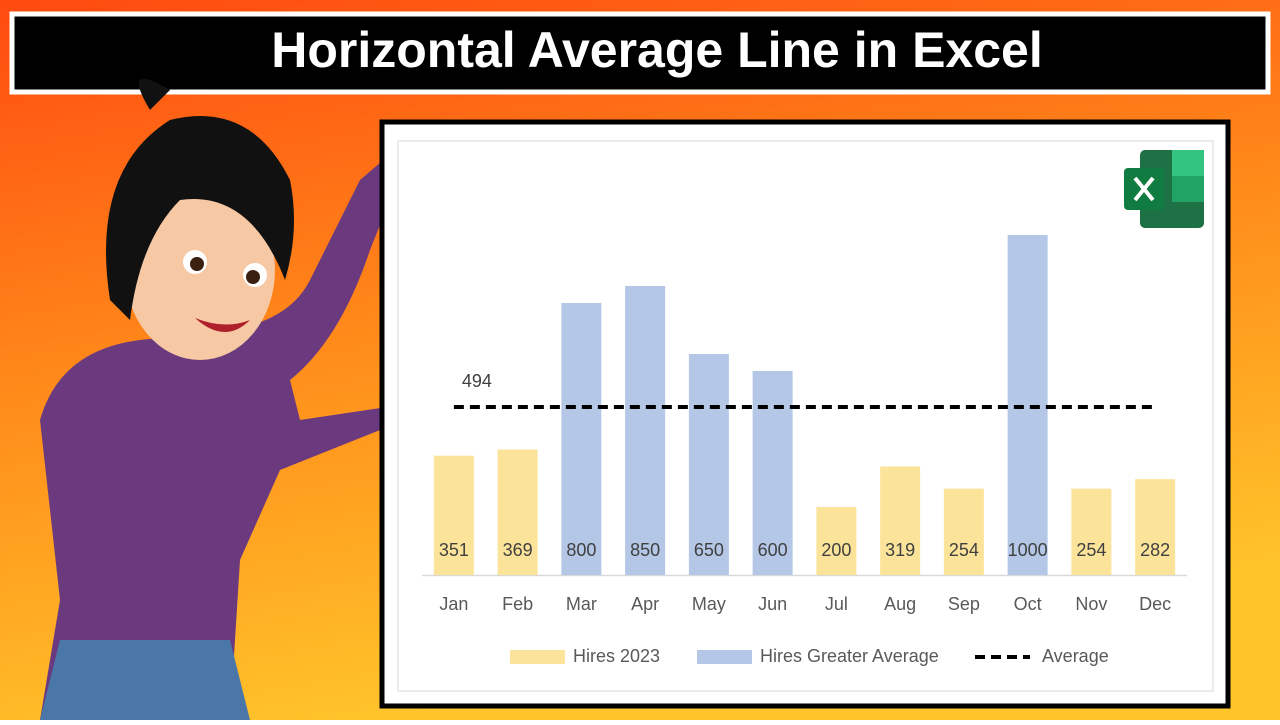 This screenshot has width=1280, height=725. I want to click on title-bar, so click(640, 53).